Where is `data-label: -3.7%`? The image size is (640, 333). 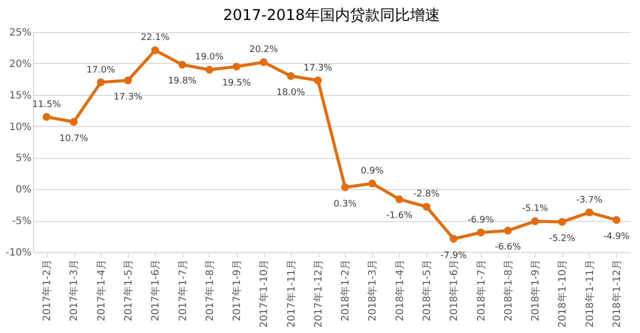
data-label: -3.7% is located at coordinates (589, 200).